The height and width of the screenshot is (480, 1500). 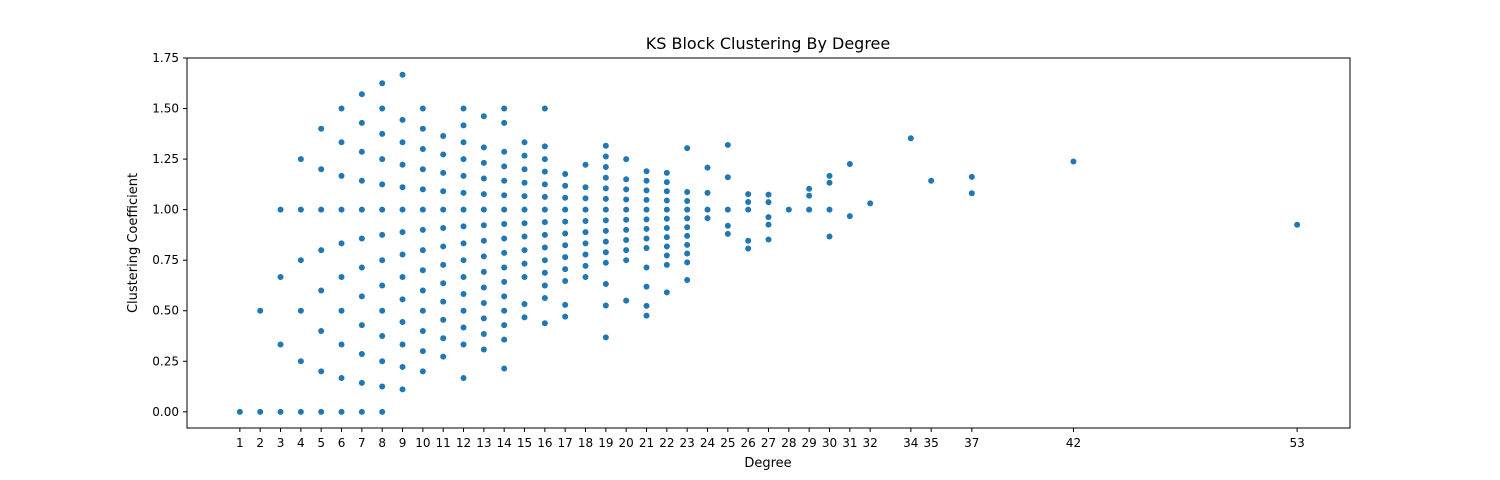 I want to click on x-tick-label: 19, so click(x=605, y=443).